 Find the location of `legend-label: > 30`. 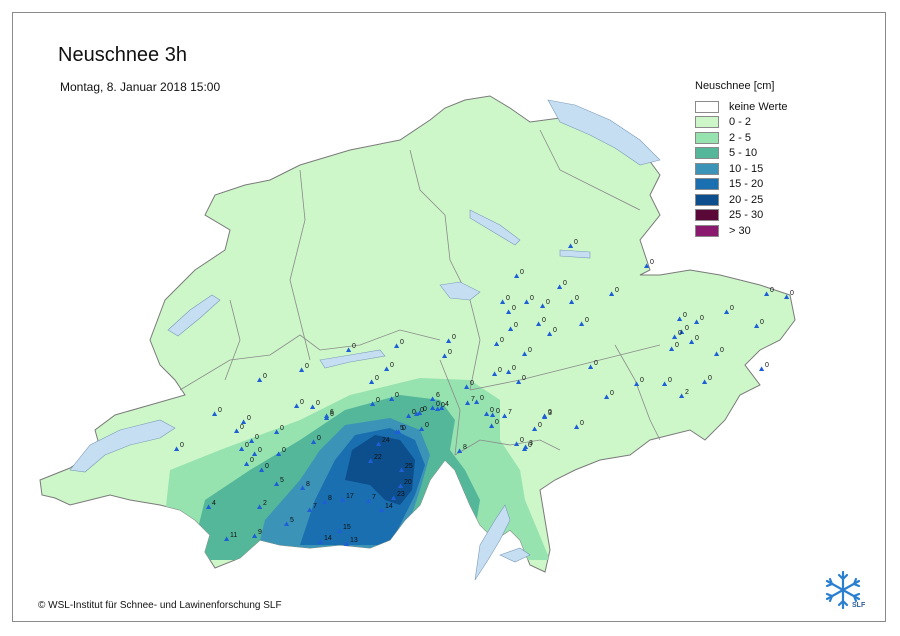

legend-label: > 30 is located at coordinates (740, 230).